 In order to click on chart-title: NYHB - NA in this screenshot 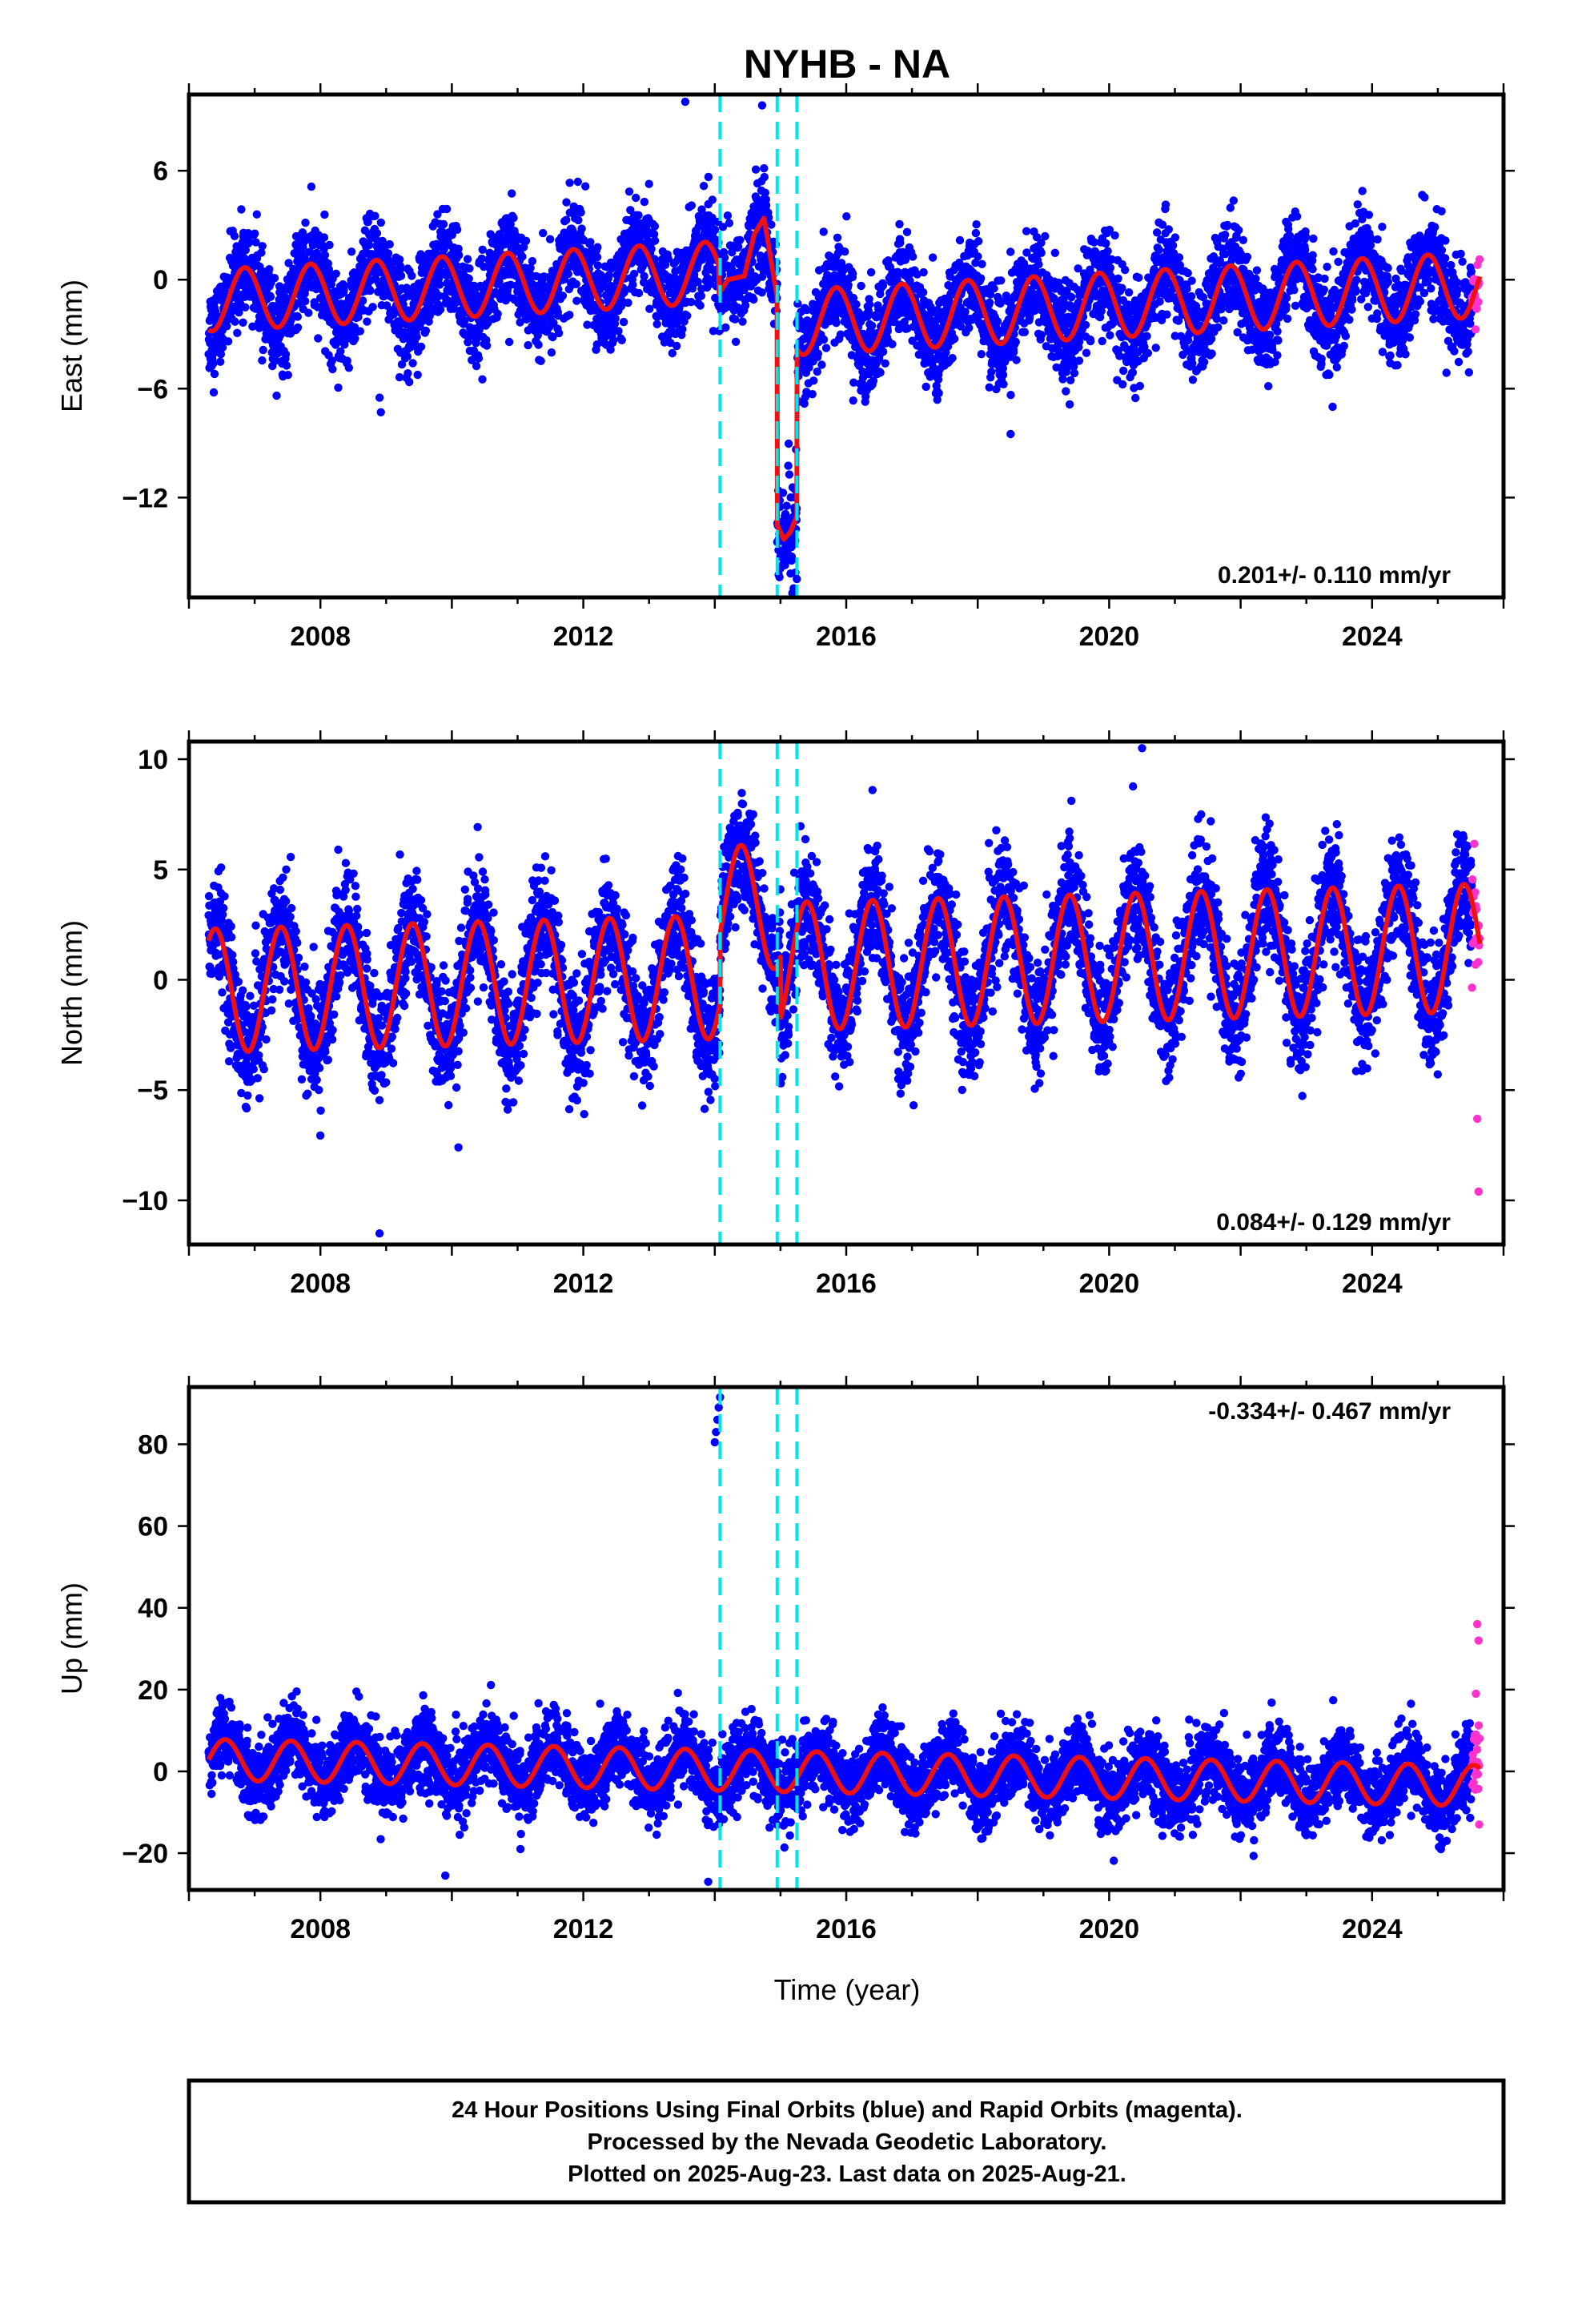, I will do `click(847, 64)`.